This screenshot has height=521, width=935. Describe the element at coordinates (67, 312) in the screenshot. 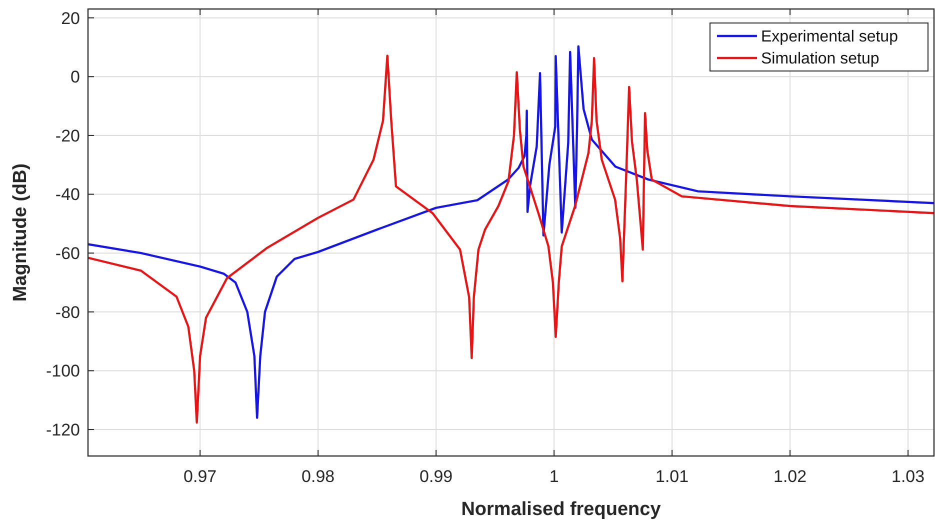

I see `y-tick-label: -80` at that location.